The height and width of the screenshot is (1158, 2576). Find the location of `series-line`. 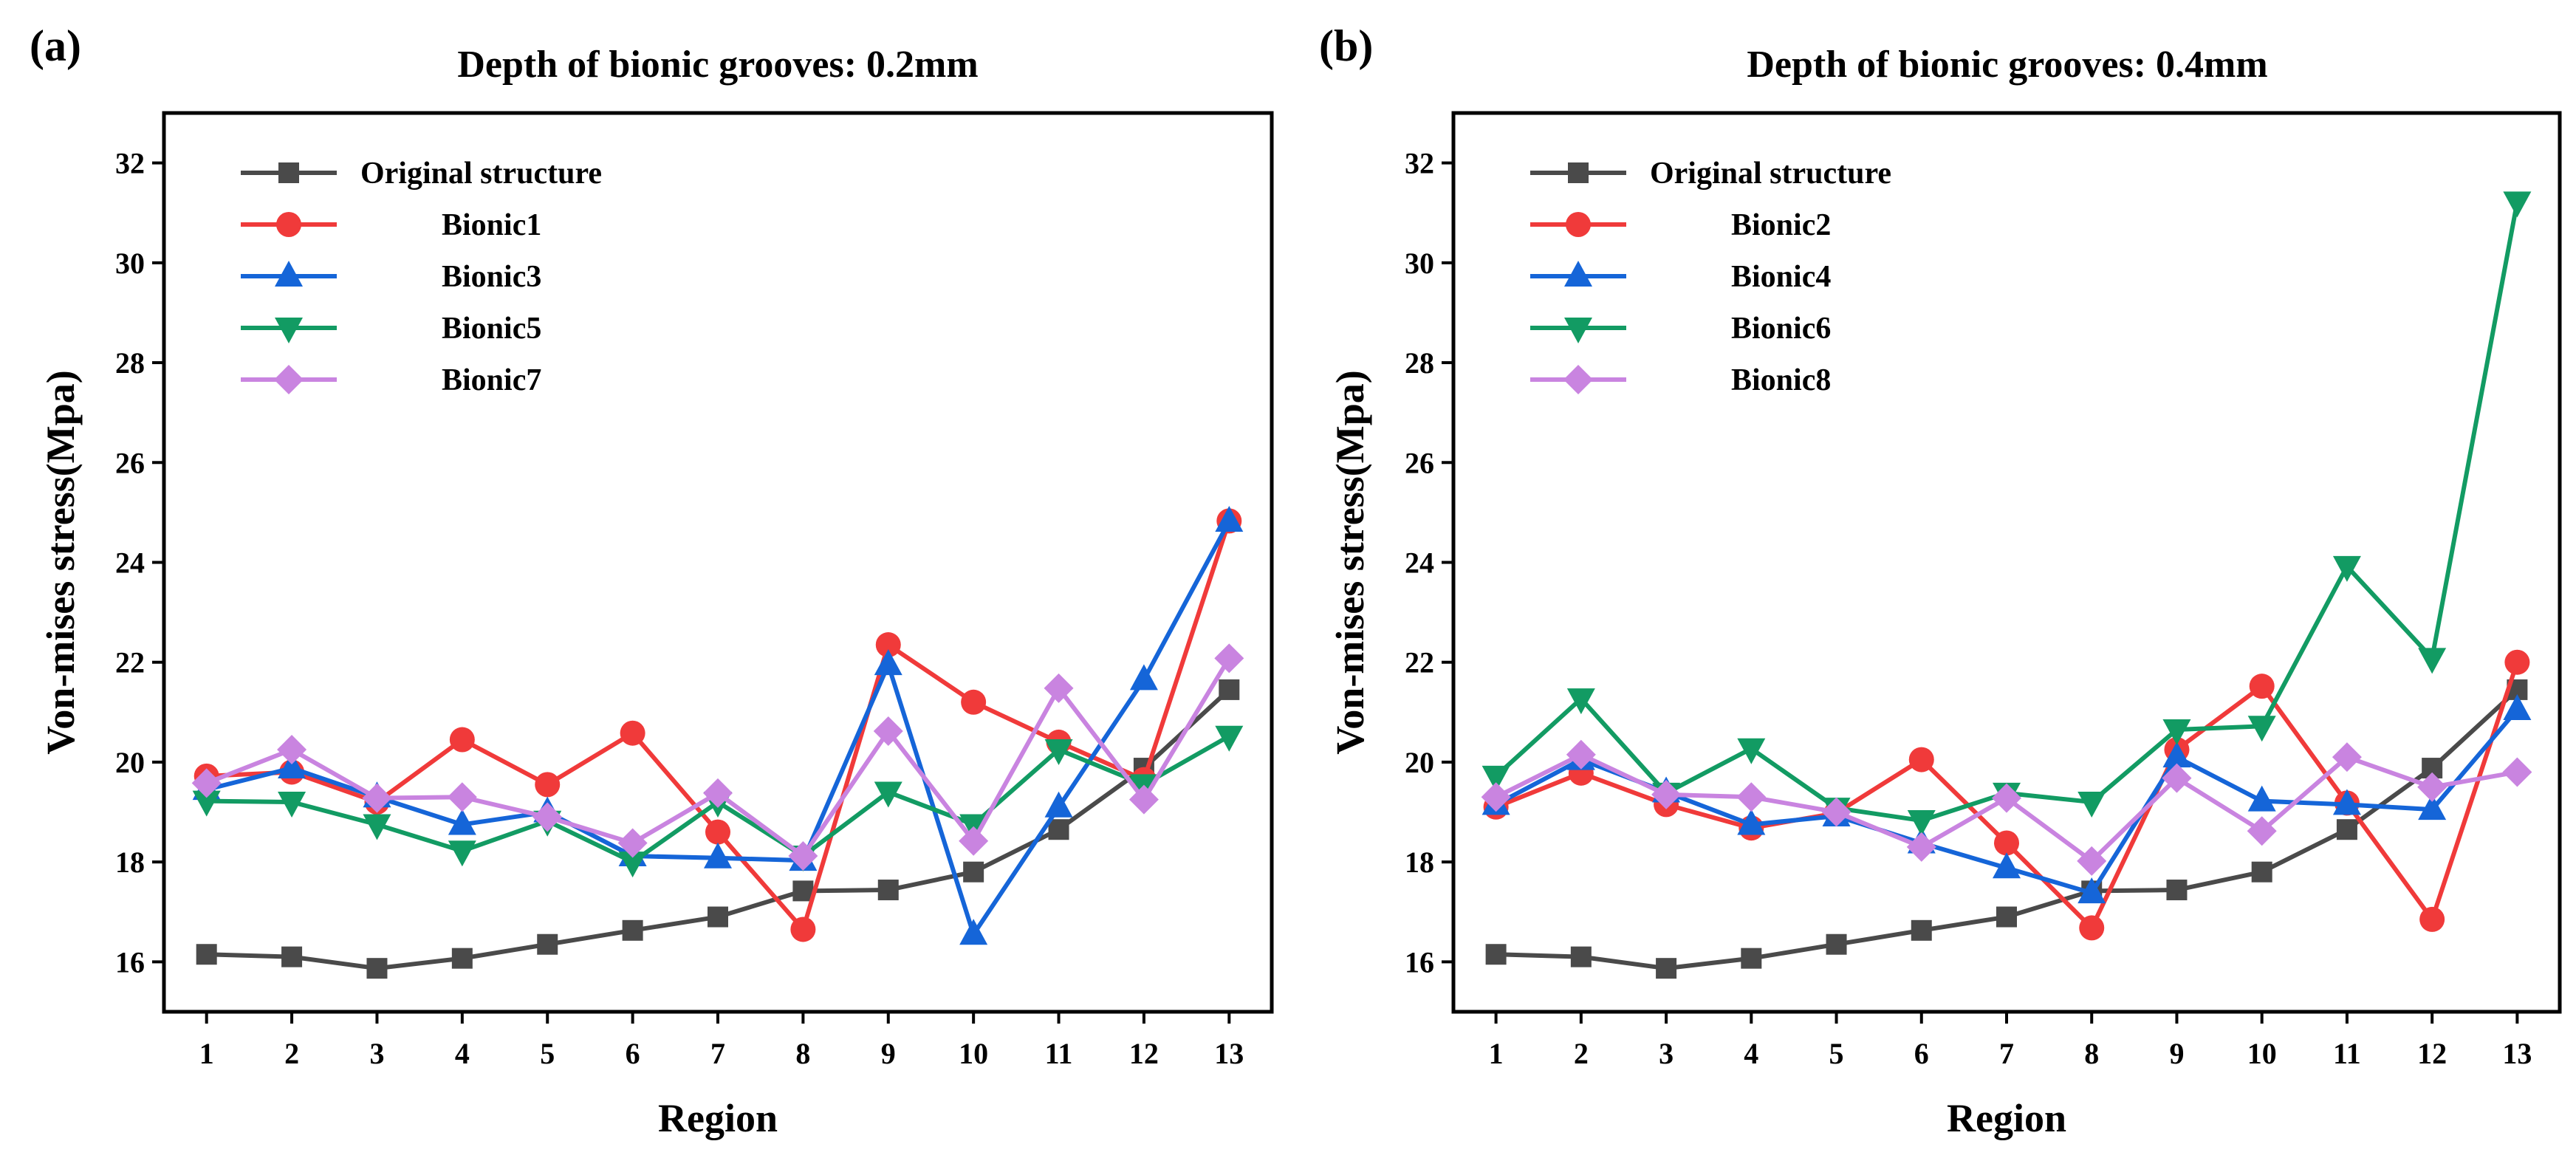

series-line is located at coordinates (718, 728).